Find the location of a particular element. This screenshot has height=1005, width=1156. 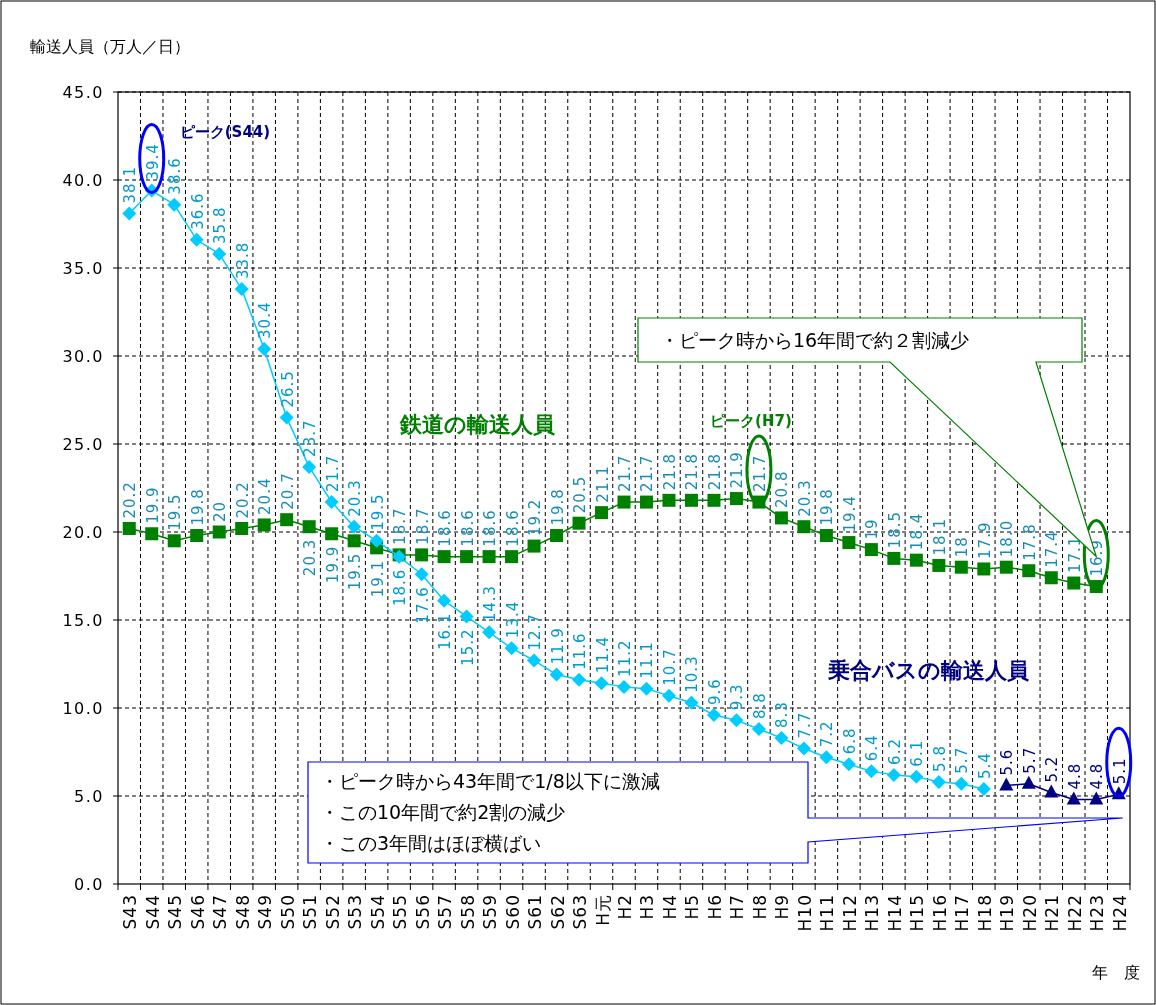

data-label: 16.1 is located at coordinates (445, 631).